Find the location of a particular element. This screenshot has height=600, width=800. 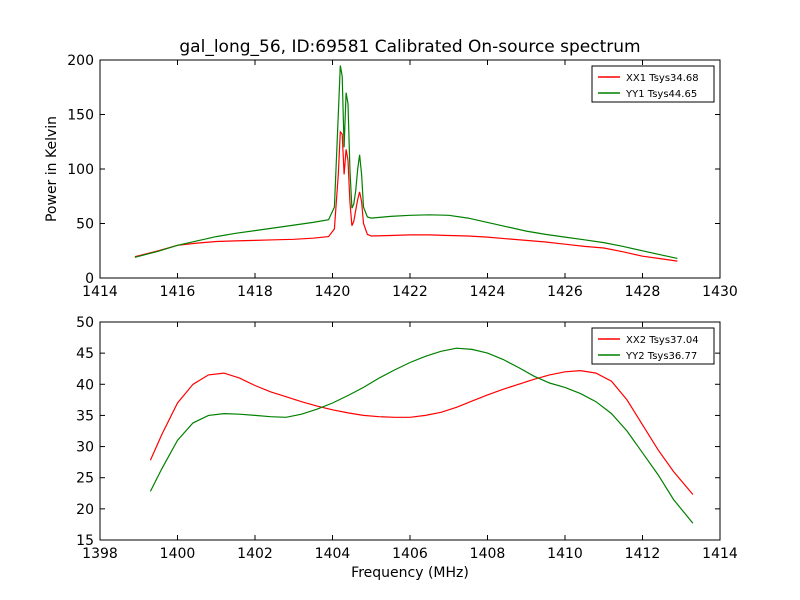

y-tick-label: 15 is located at coordinates (85, 541).